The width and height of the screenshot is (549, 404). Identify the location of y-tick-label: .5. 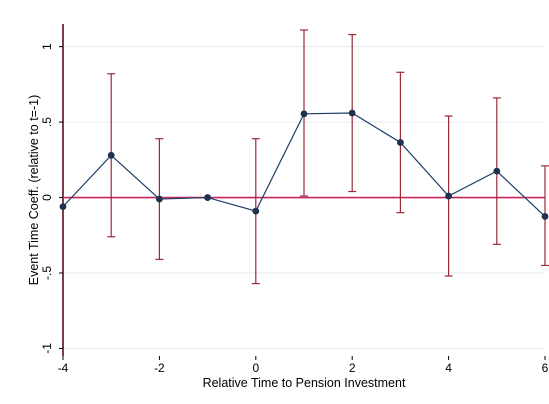
(47, 122).